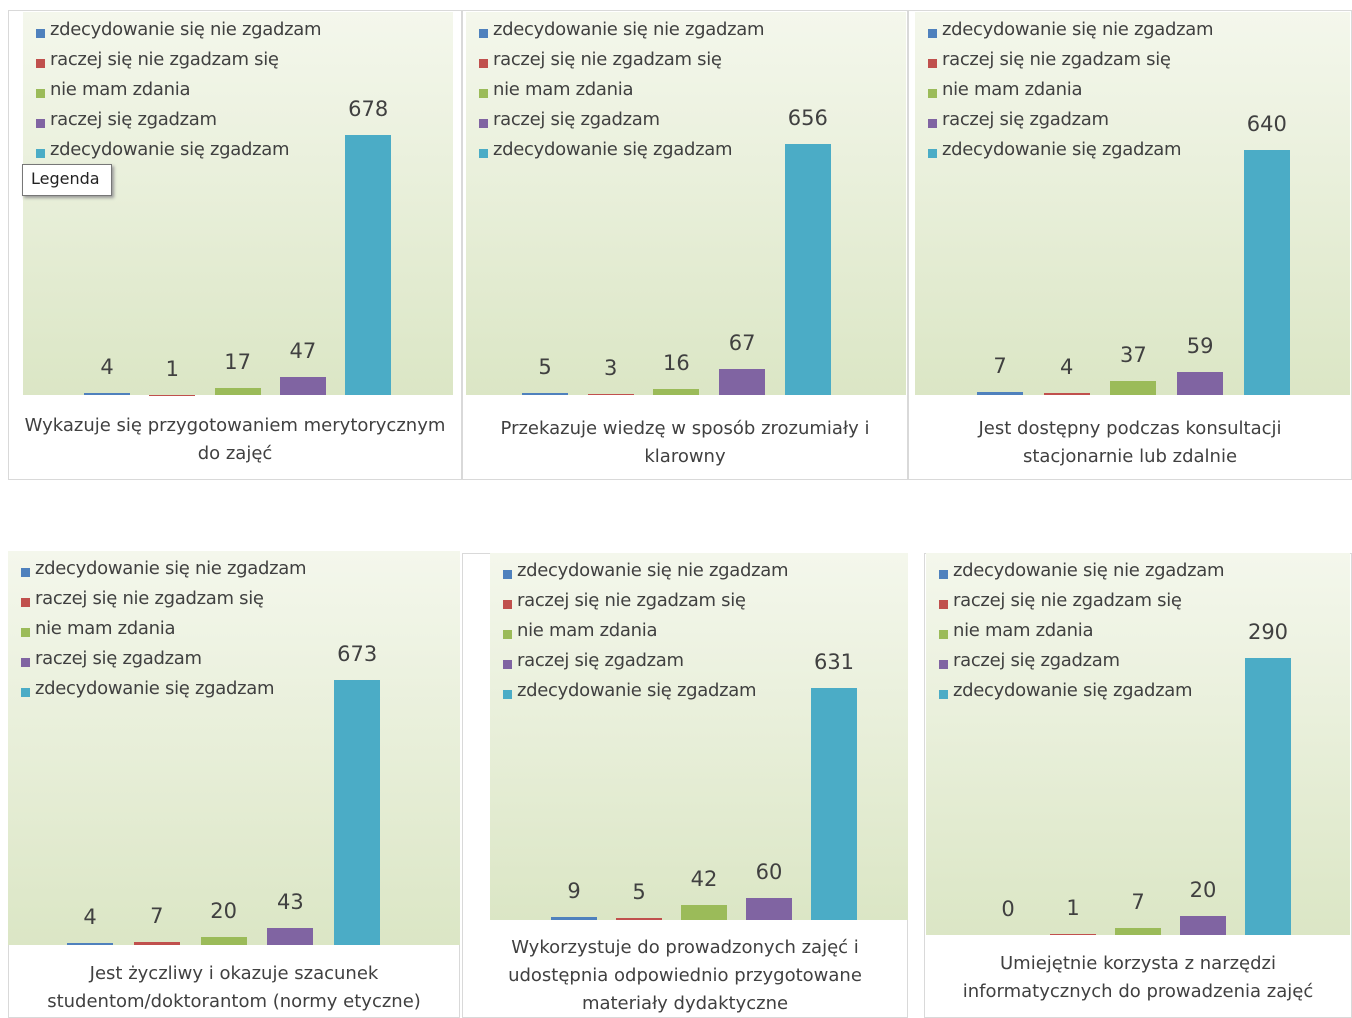 The height and width of the screenshot is (1018, 1352). What do you see at coordinates (303, 350) in the screenshot?
I see `value-label: 47` at bounding box center [303, 350].